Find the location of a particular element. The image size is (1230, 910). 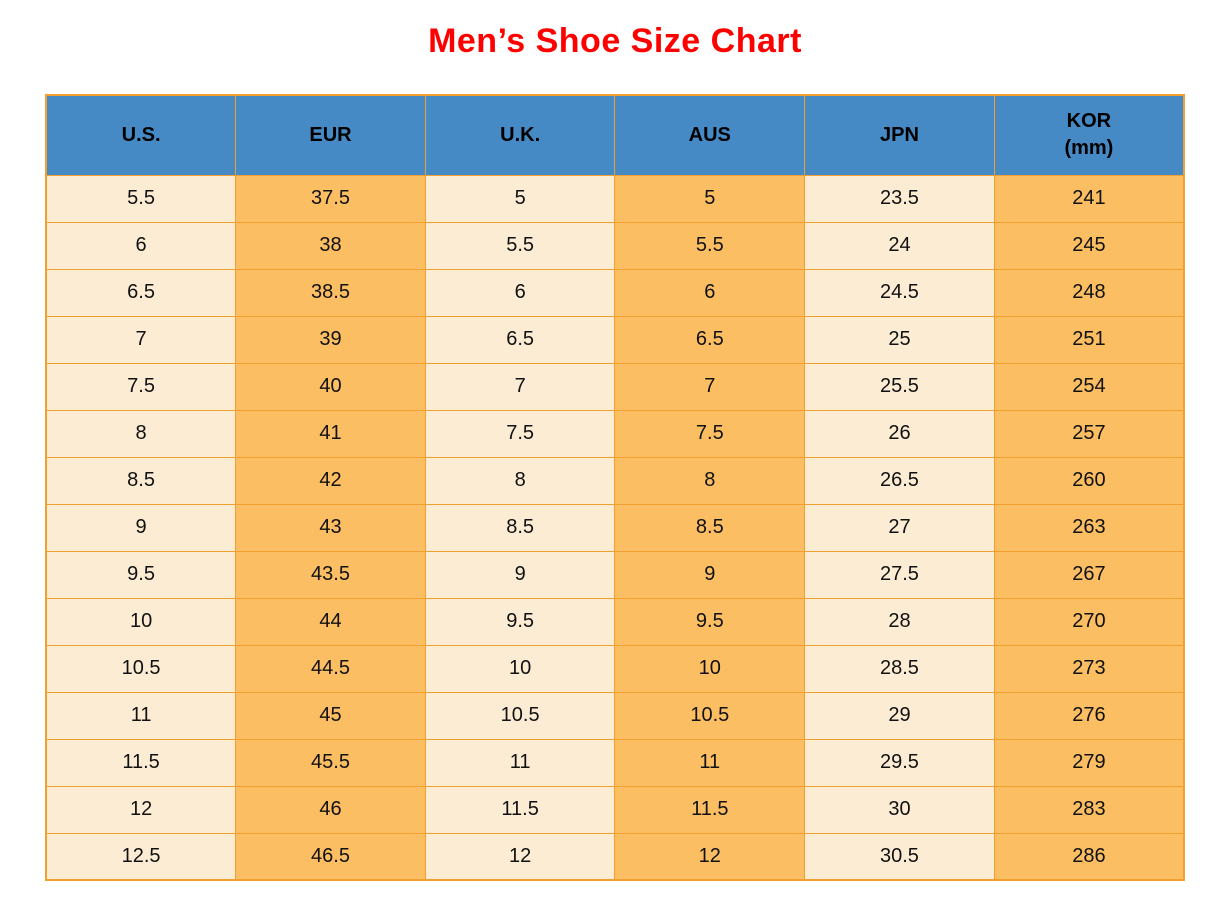

table-row: 7 39 6.5 6.5 25 251 is located at coordinates (615, 339).